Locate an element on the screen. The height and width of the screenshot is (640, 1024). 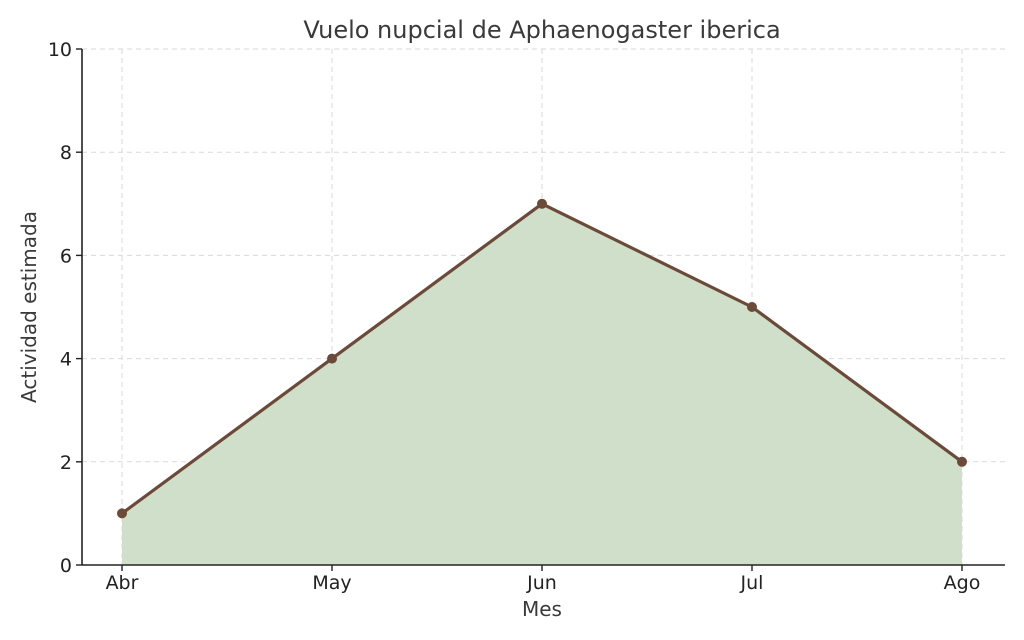
x-tick-label: Jul is located at coordinates (752, 583).